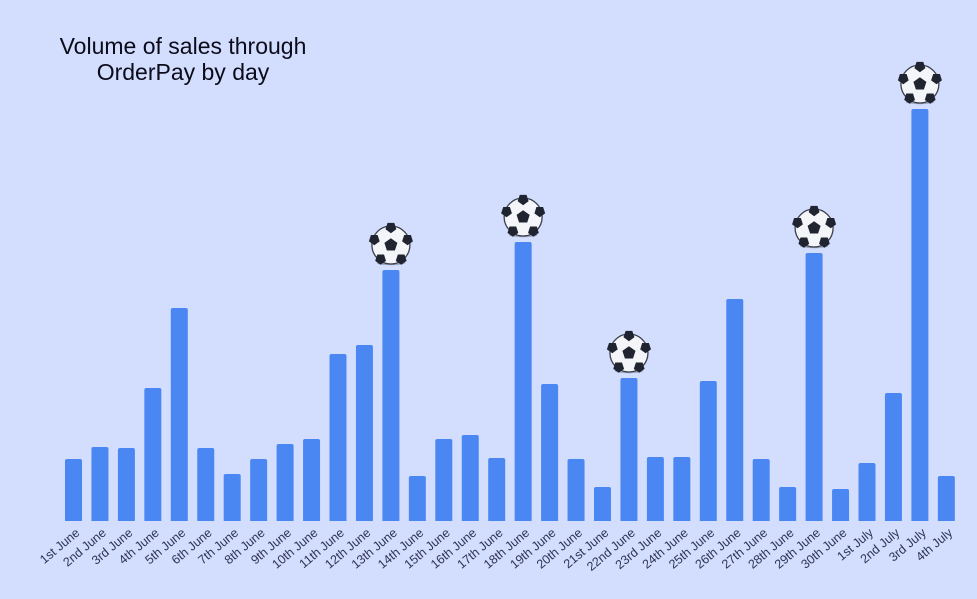 Image resolution: width=977 pixels, height=599 pixels. I want to click on bar-22nd-june, so click(629, 449).